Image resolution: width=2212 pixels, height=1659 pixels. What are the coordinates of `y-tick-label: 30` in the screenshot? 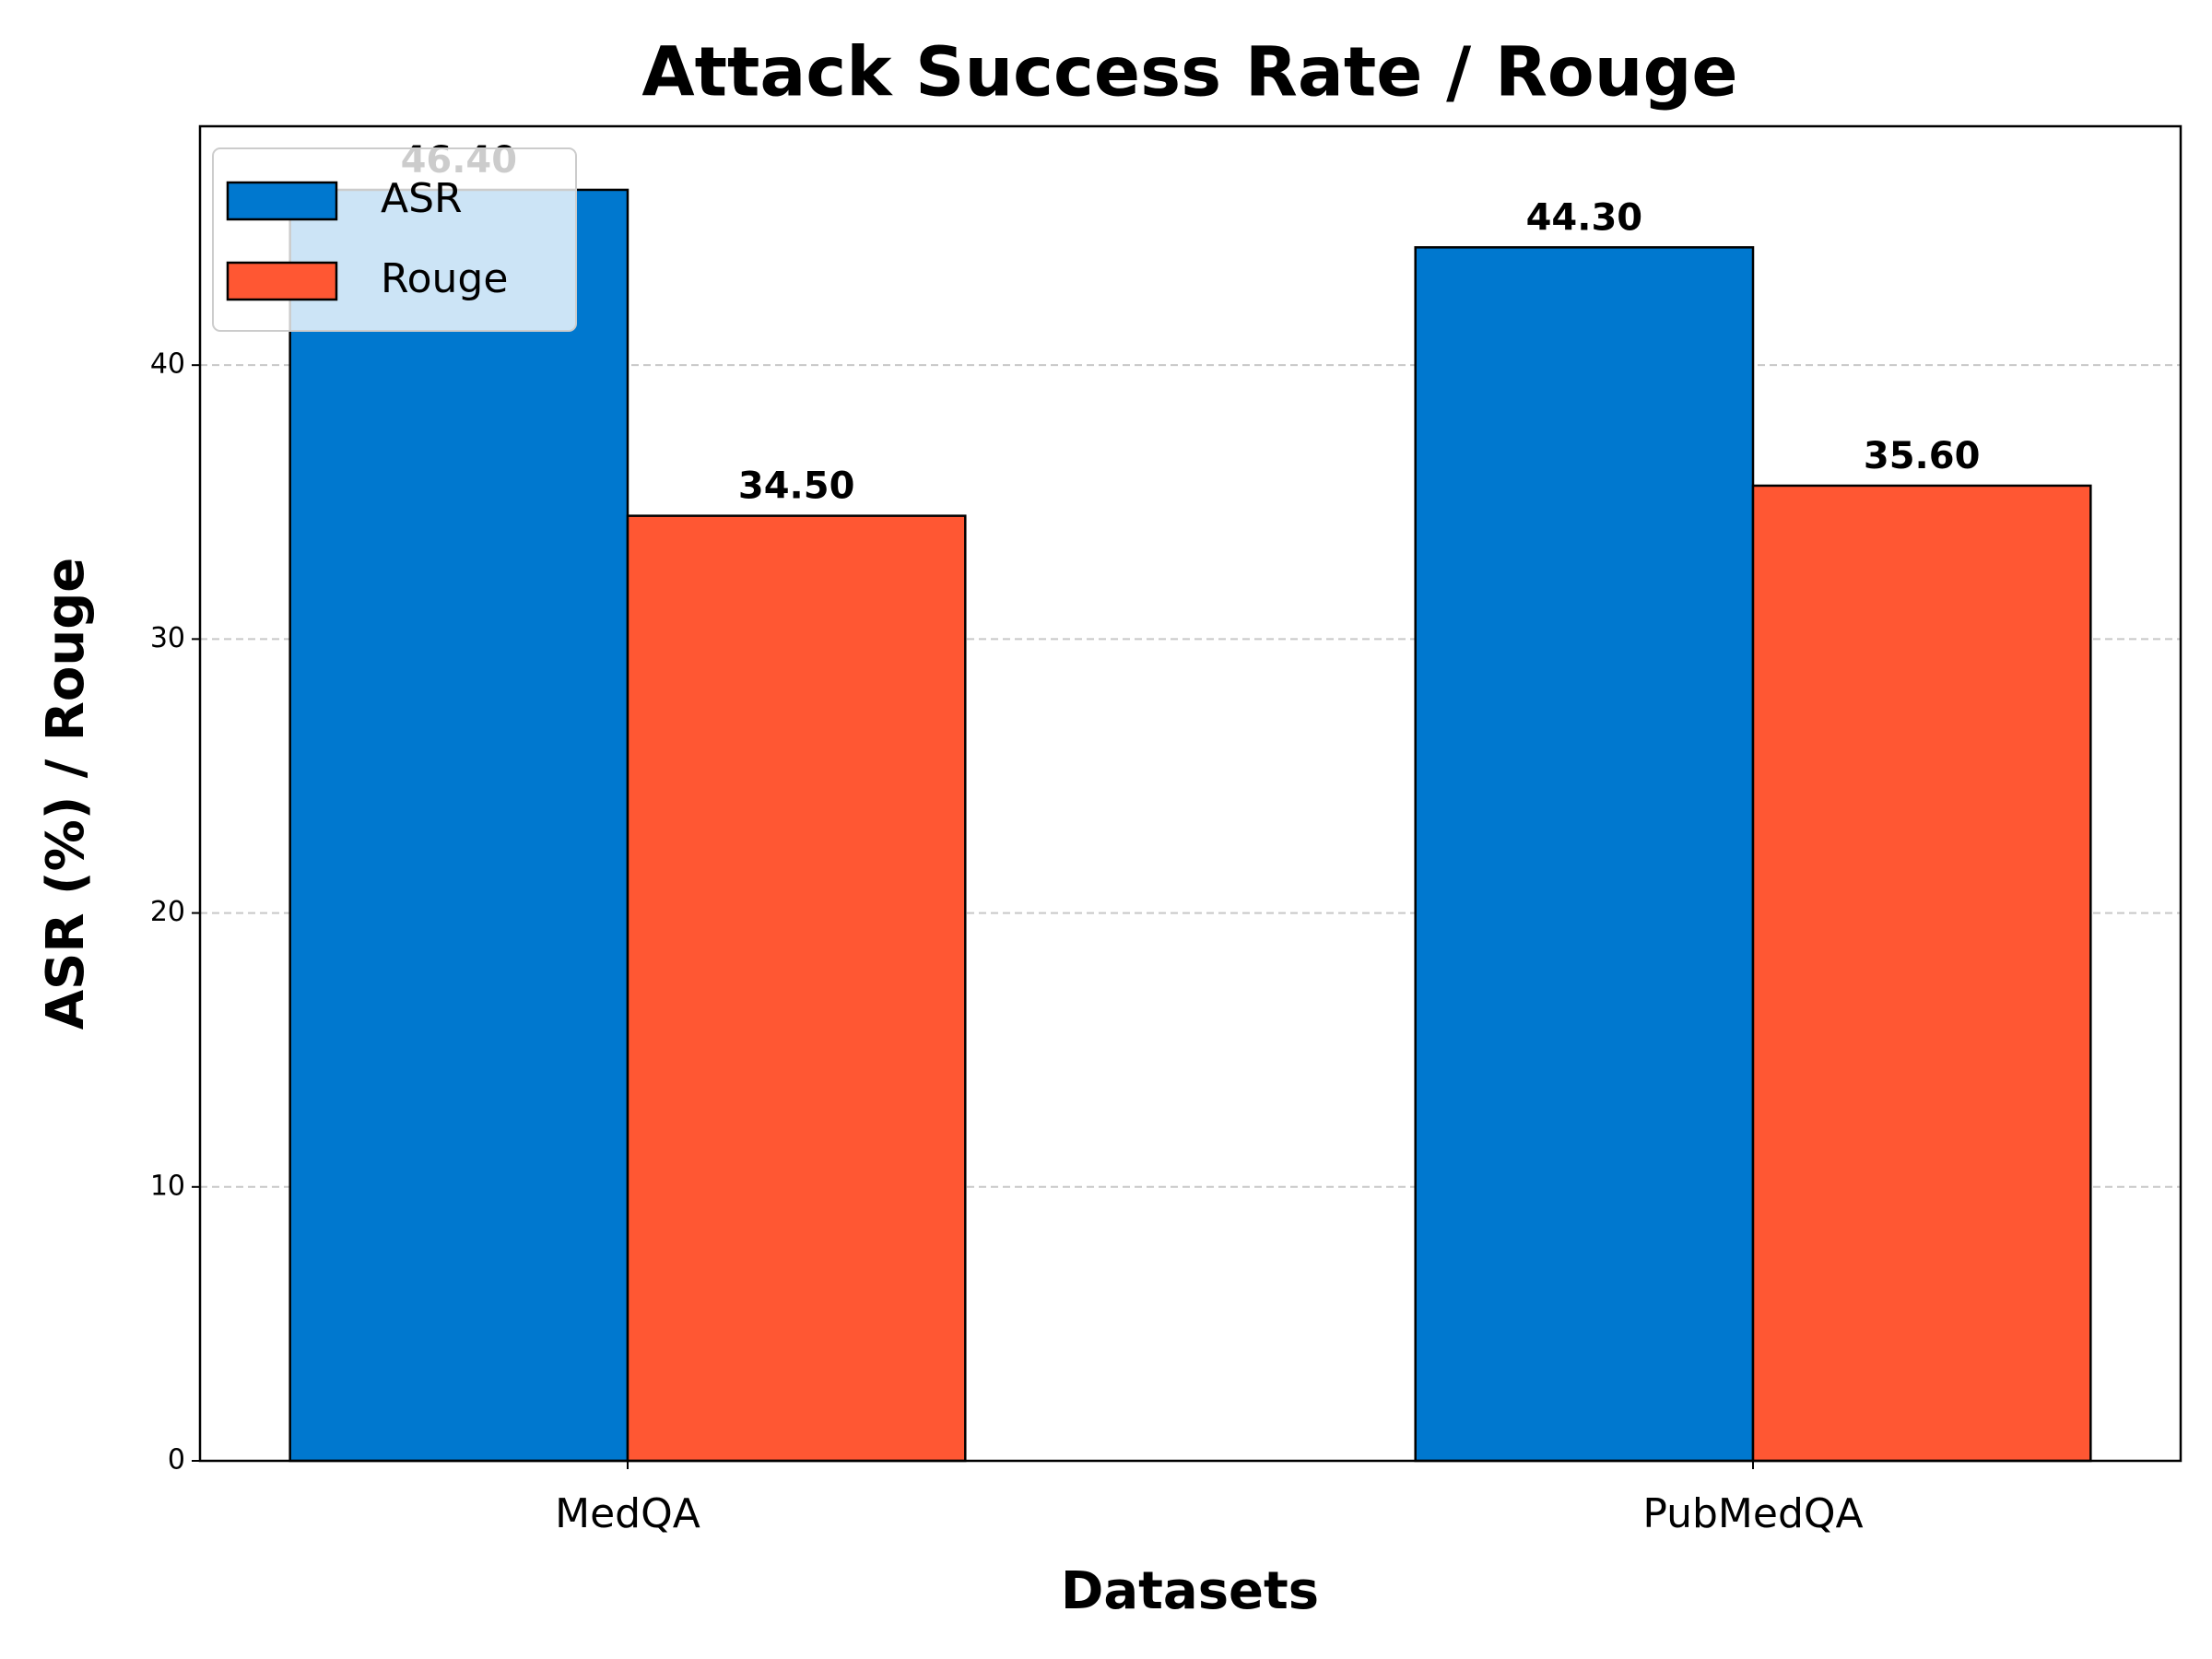 It's located at (167, 638).